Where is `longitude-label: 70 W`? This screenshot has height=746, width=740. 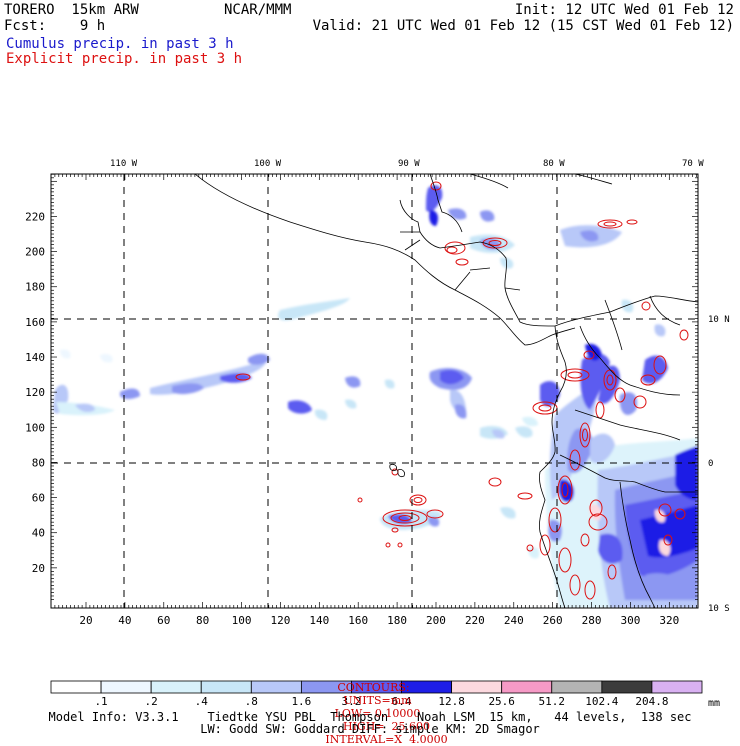
longitude-label: 70 W is located at coordinates (693, 164).